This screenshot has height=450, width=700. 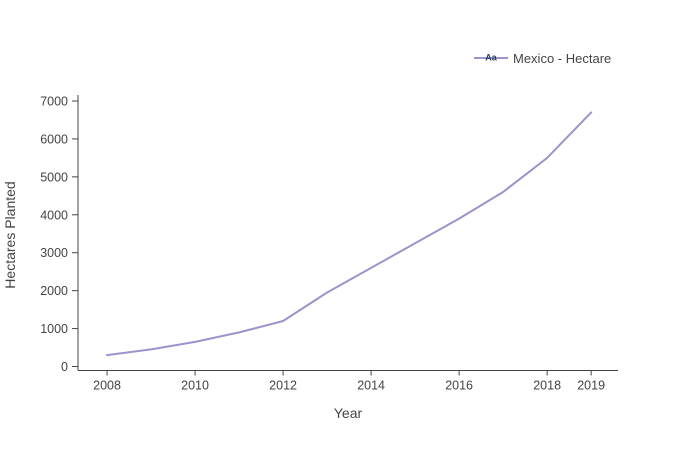 I want to click on legend-line-swatch, so click(x=491, y=58).